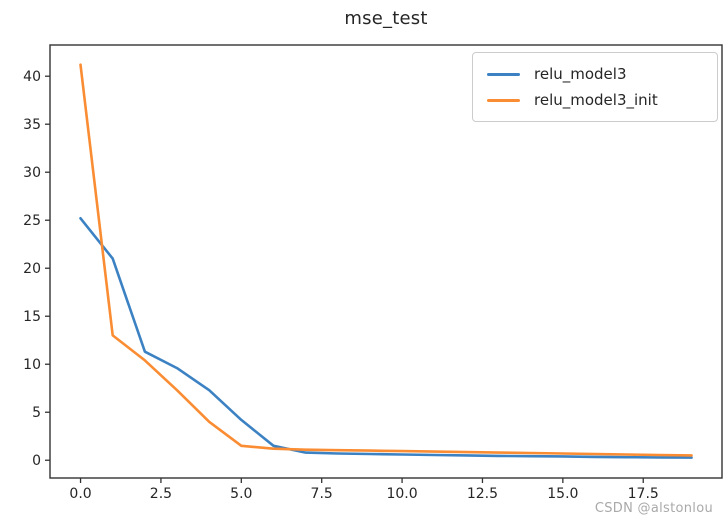  Describe the element at coordinates (32, 173) in the screenshot. I see `y-tick-label: 30` at that location.